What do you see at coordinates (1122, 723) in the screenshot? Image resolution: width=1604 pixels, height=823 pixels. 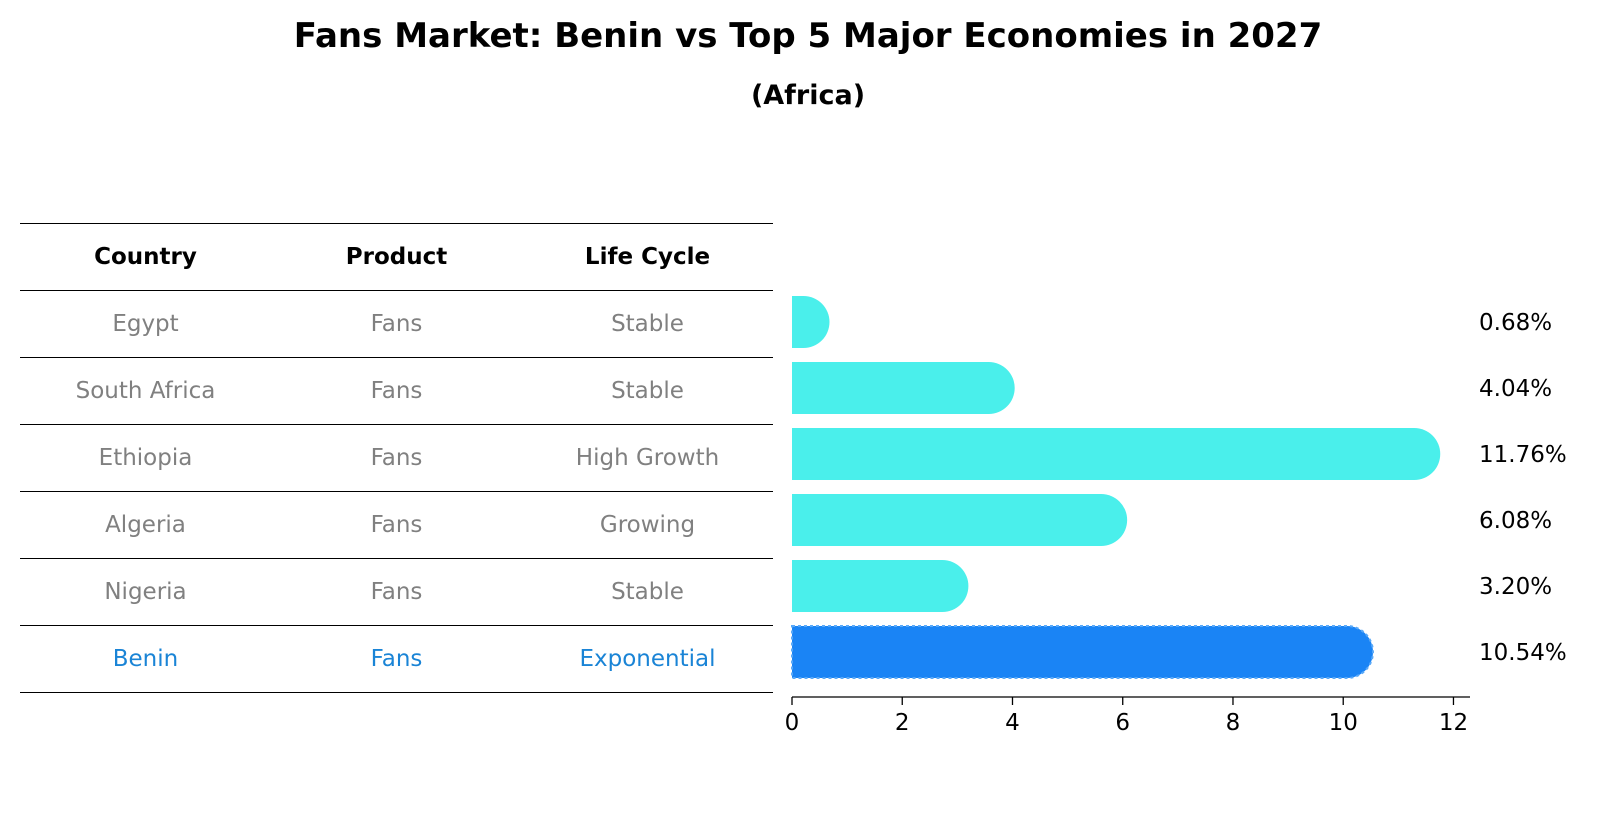 I see `x-tick-label: 6` at bounding box center [1122, 723].